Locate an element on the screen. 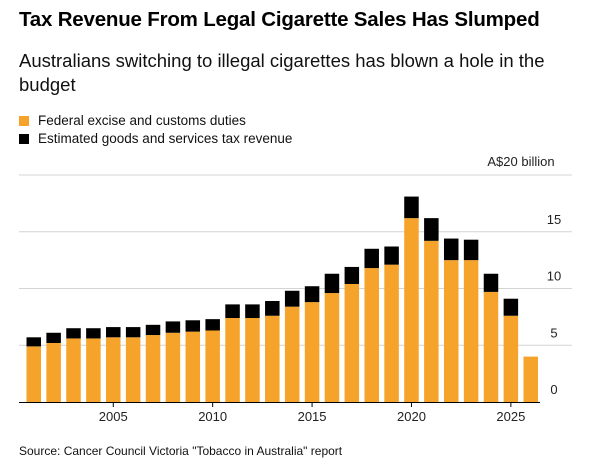  bar-excise-2025 is located at coordinates (511, 358).